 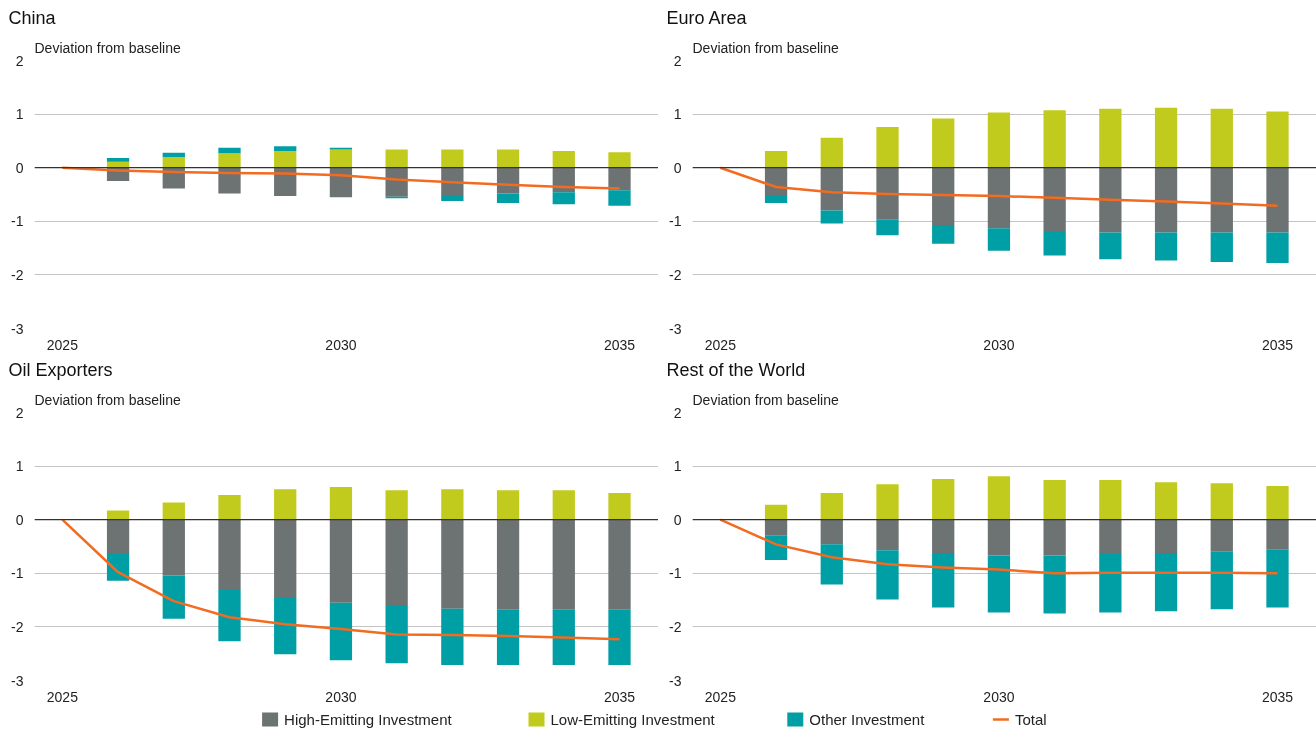 I want to click on legend-label: Other Investment, so click(x=867, y=719).